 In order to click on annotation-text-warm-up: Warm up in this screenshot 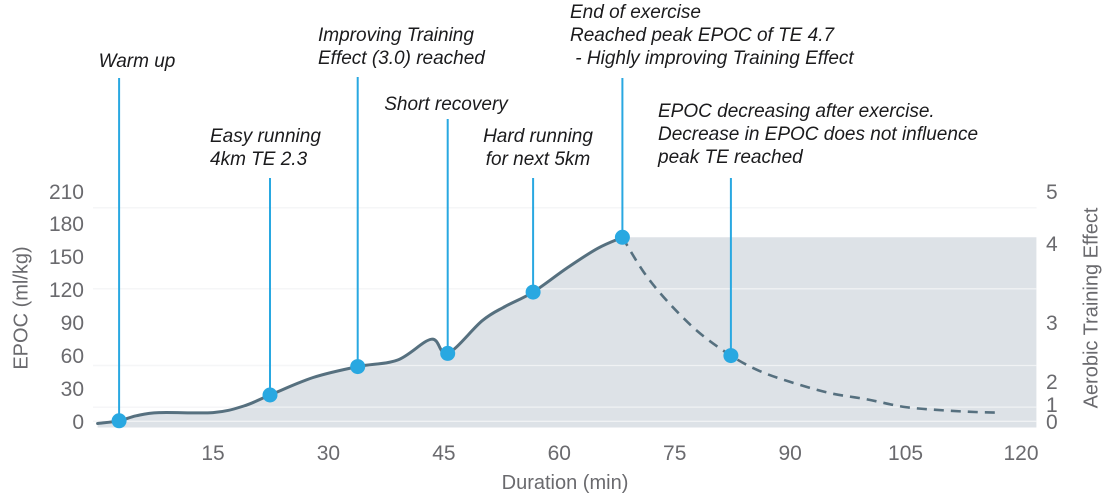, I will do `click(137, 61)`.